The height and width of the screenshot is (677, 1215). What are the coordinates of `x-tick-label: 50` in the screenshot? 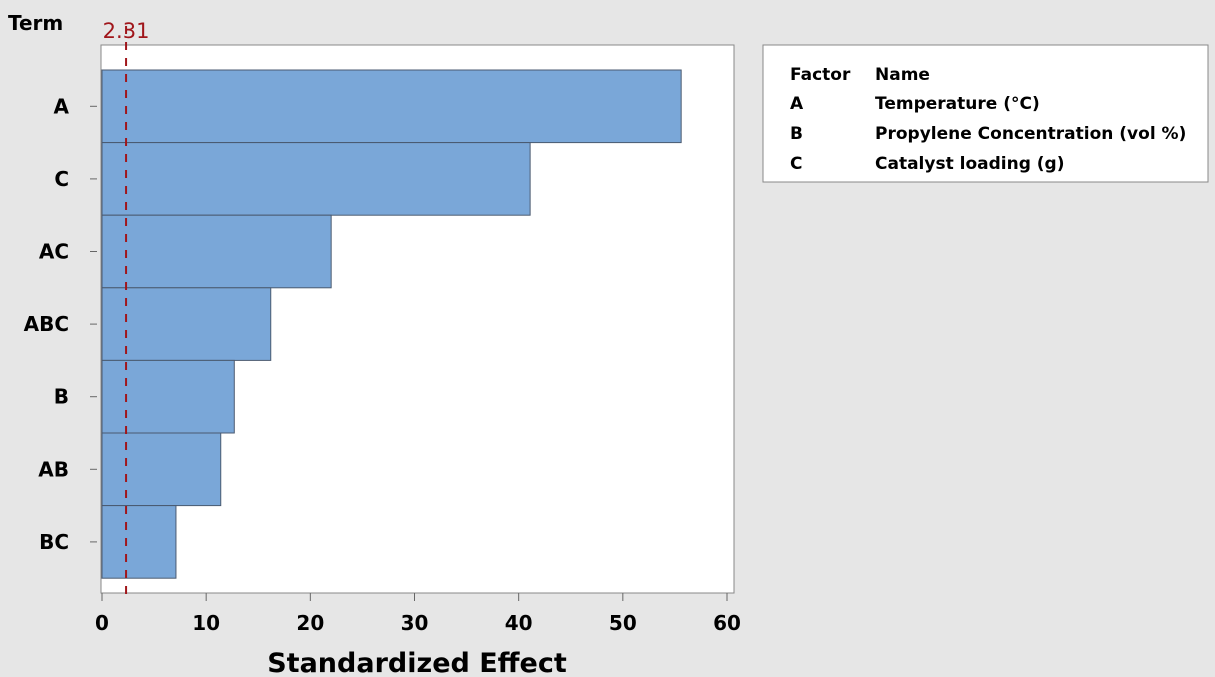 It's located at (623, 623).